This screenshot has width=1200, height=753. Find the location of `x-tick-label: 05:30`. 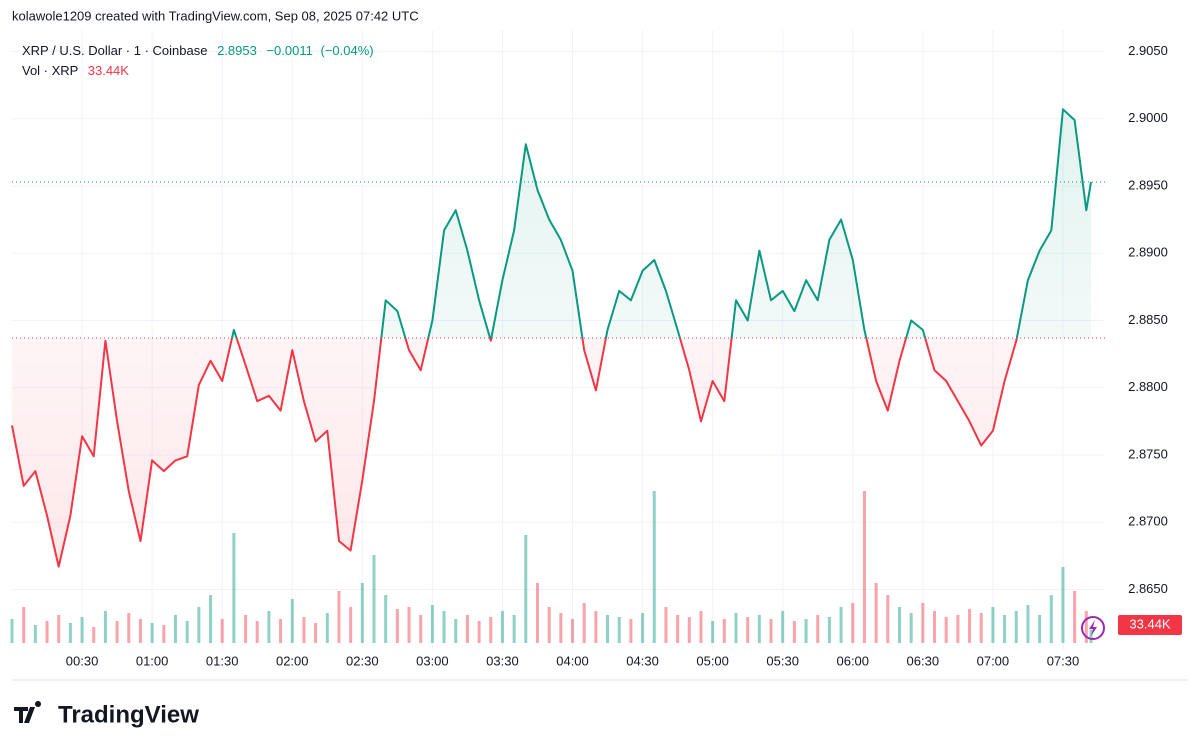

x-tick-label: 05:30 is located at coordinates (782, 660).